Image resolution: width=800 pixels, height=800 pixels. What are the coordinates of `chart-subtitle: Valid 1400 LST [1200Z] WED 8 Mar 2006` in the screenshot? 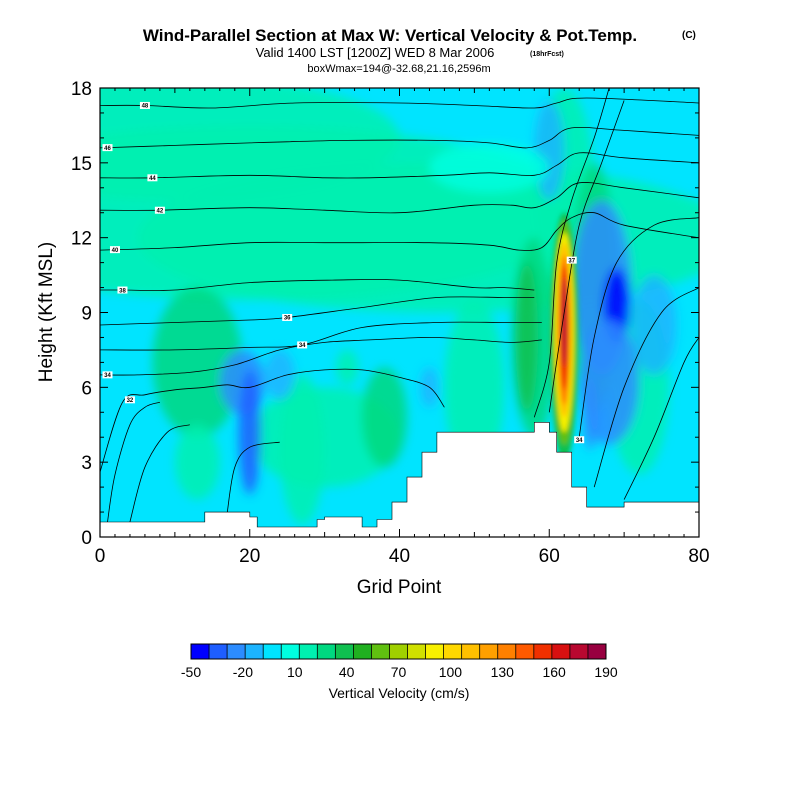 It's located at (375, 52).